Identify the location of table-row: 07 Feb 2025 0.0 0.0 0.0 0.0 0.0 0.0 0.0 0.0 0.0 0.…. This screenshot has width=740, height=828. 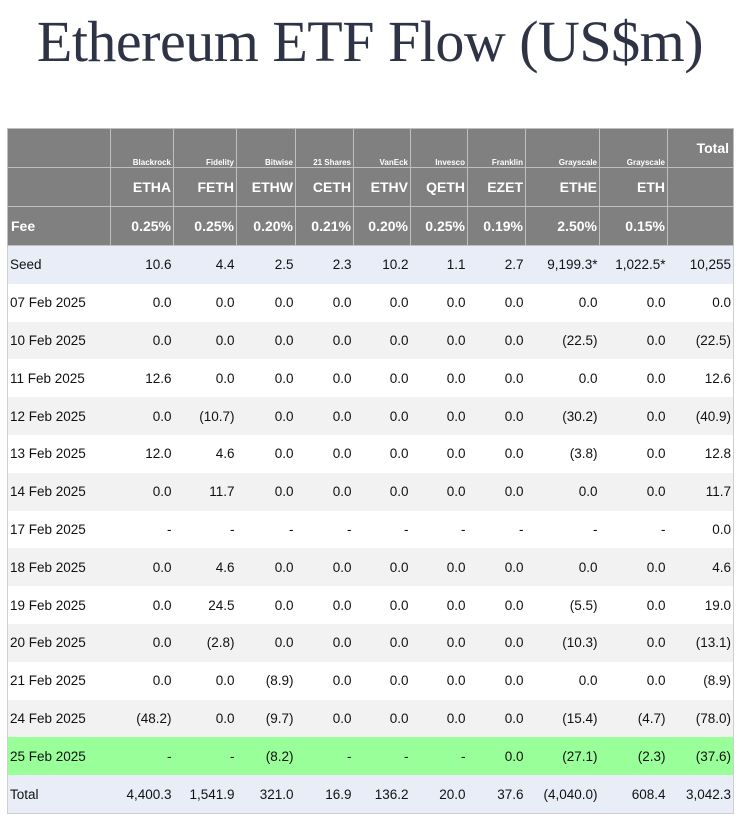
(370, 302).